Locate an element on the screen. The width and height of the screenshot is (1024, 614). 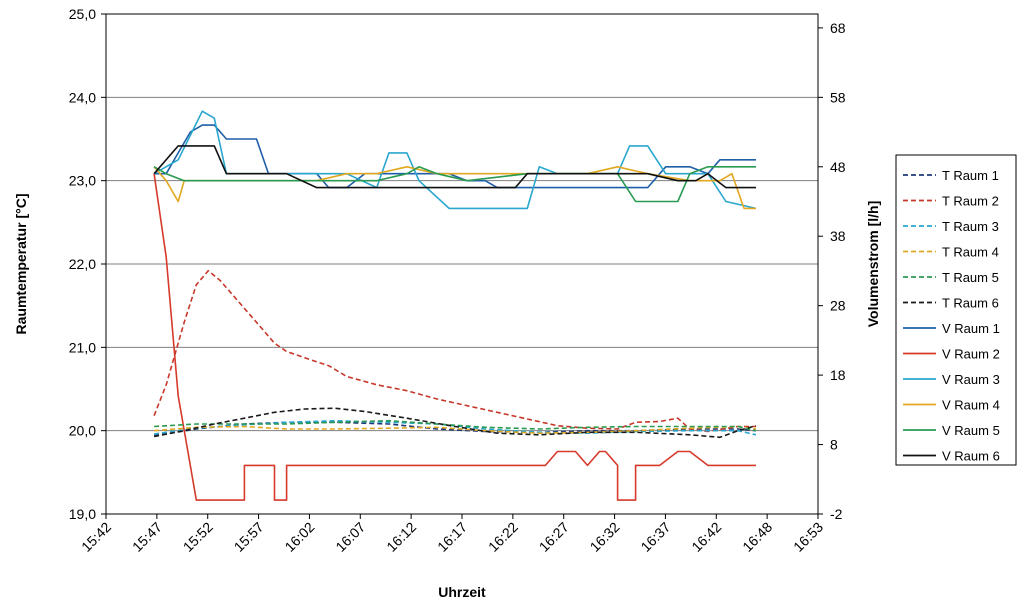
y-left-tick-label: 20,0 is located at coordinates (82, 431).